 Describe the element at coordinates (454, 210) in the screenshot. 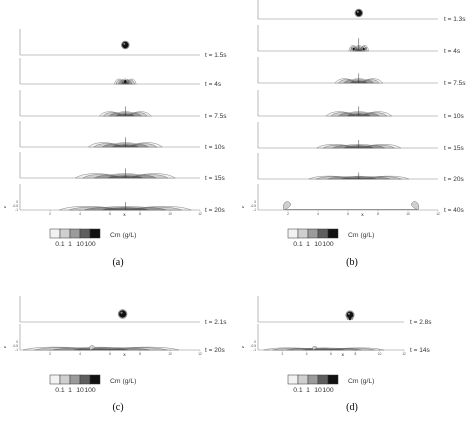

I see `time-label: t = 40s` at that location.